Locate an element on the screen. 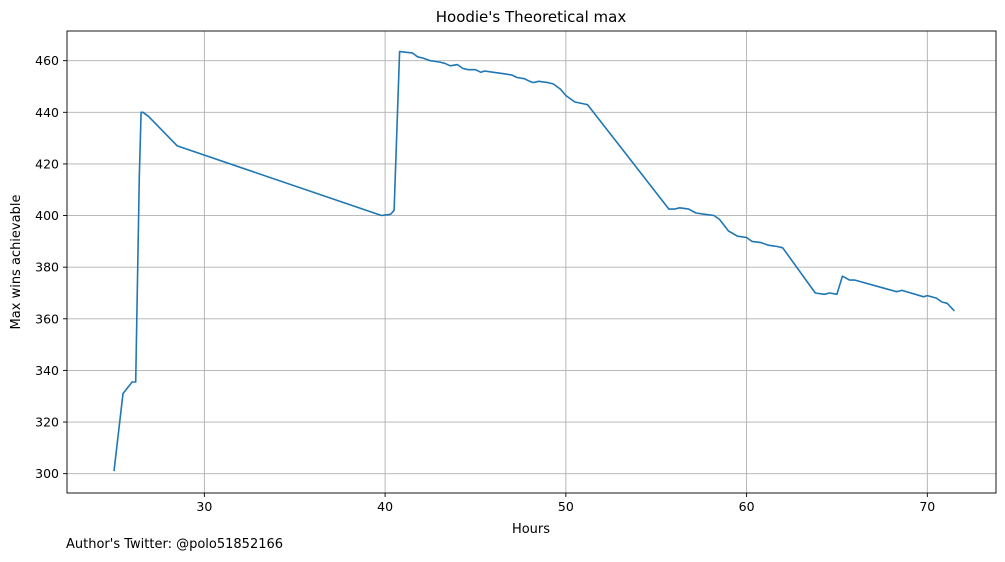 Image resolution: width=1005 pixels, height=562 pixels. y-axis-ticks: 300 320 340 360 380 400 420 440 460 is located at coordinates (51, 267).